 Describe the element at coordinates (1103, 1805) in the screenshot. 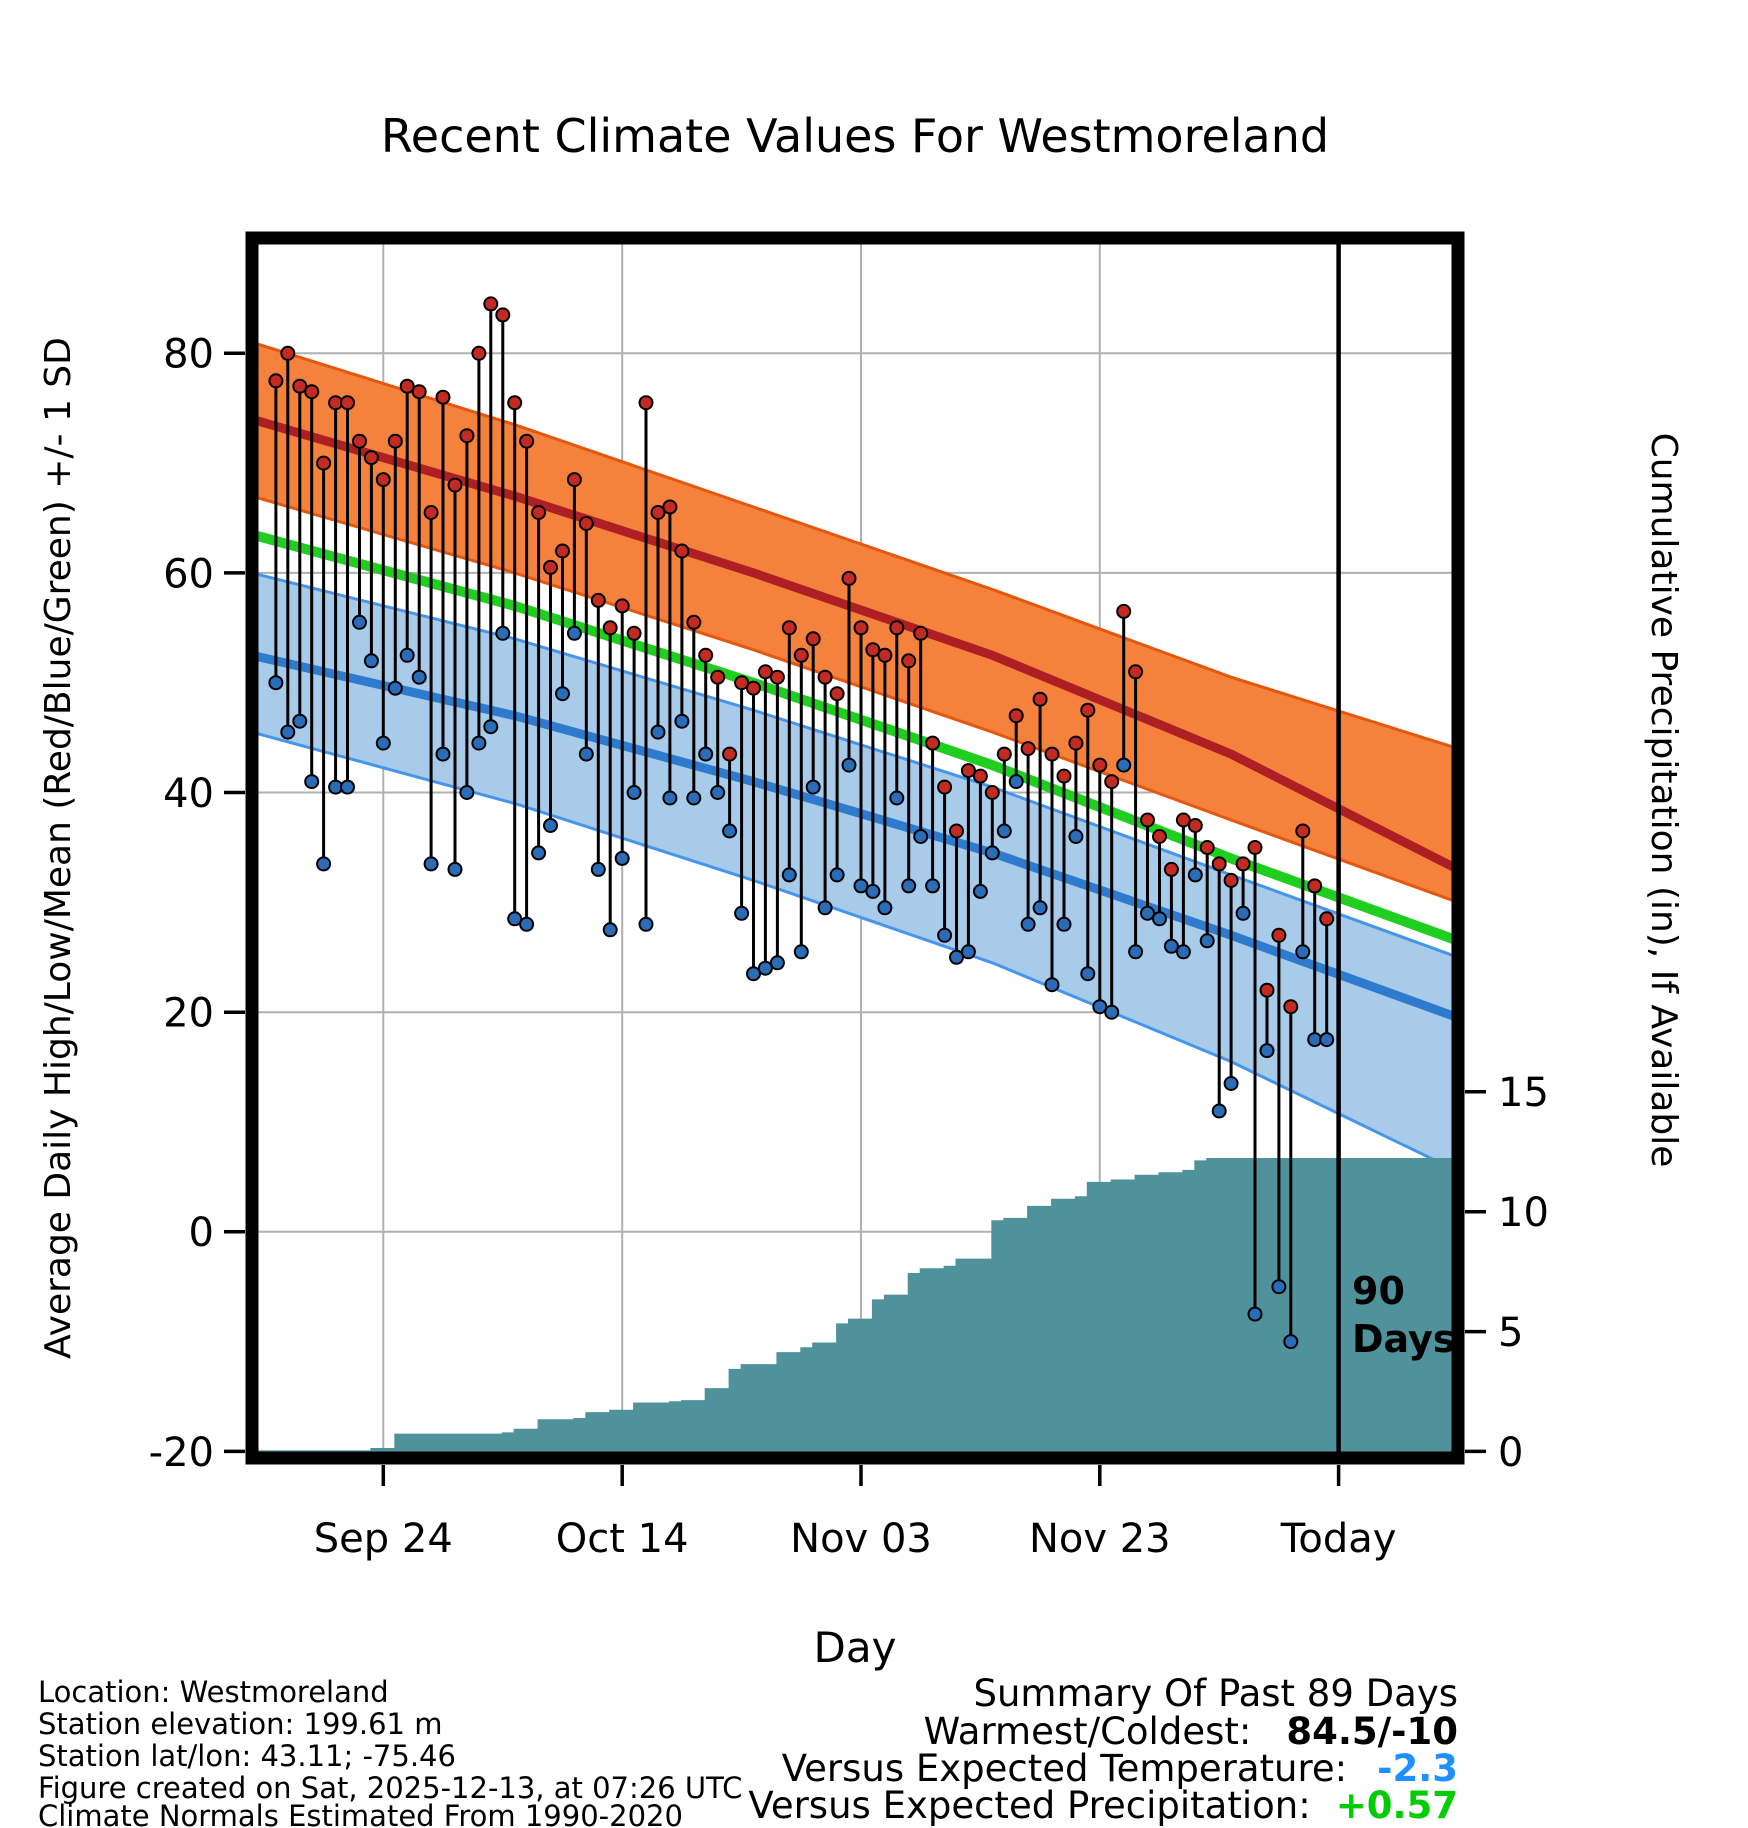

I see `summary-vs-precipitation: Versus Expected Precipitation: +0.57` at that location.